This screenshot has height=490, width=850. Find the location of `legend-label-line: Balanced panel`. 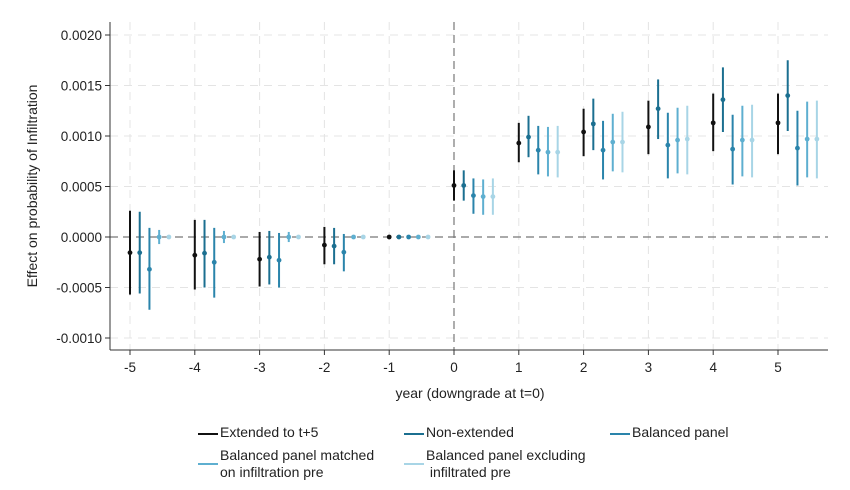

legend-label-line: Balanced panel is located at coordinates (680, 432).